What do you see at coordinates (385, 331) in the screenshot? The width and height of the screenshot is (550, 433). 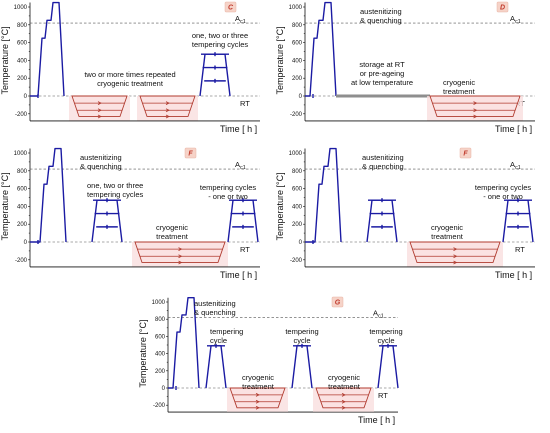 I see `annotation-tempering-3-line: tempering` at bounding box center [385, 331].